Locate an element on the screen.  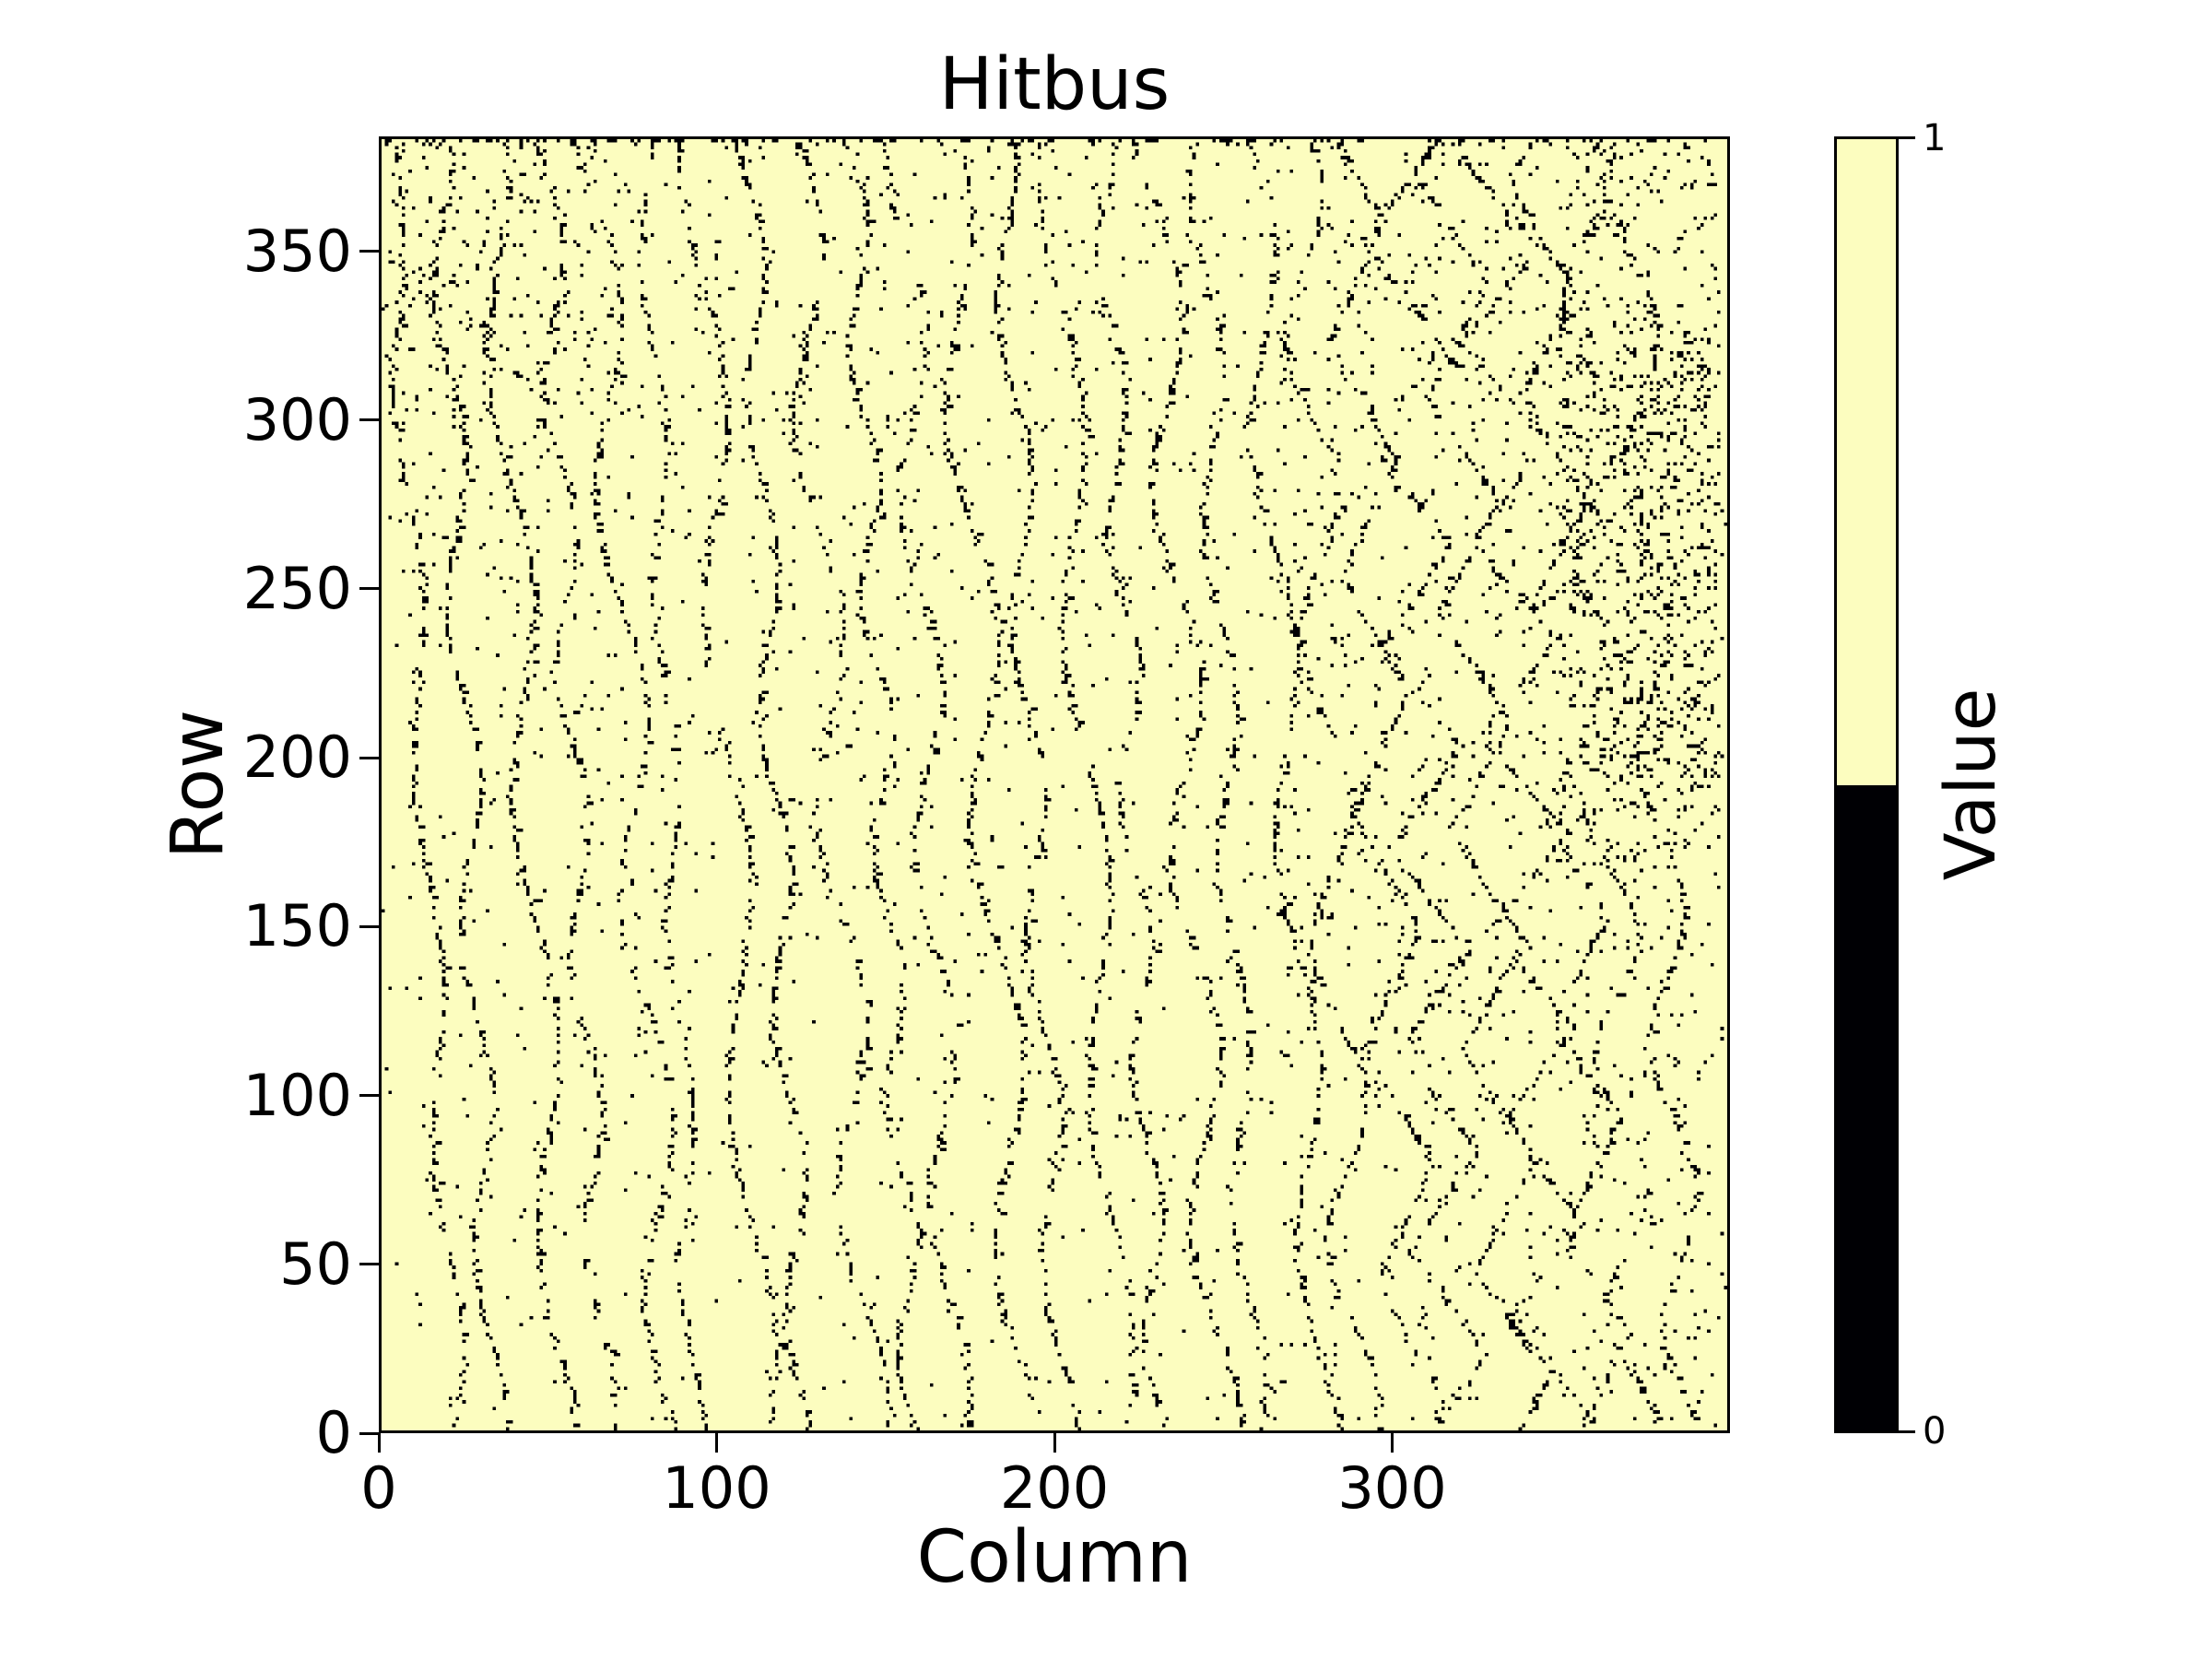
x-tick-label: 100 is located at coordinates (716, 1488).